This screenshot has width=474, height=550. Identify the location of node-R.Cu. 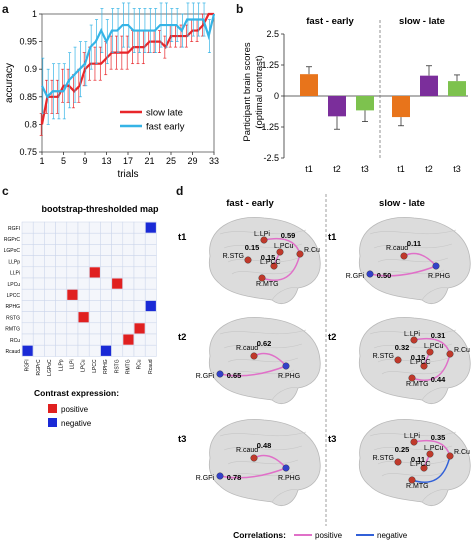
(450, 354).